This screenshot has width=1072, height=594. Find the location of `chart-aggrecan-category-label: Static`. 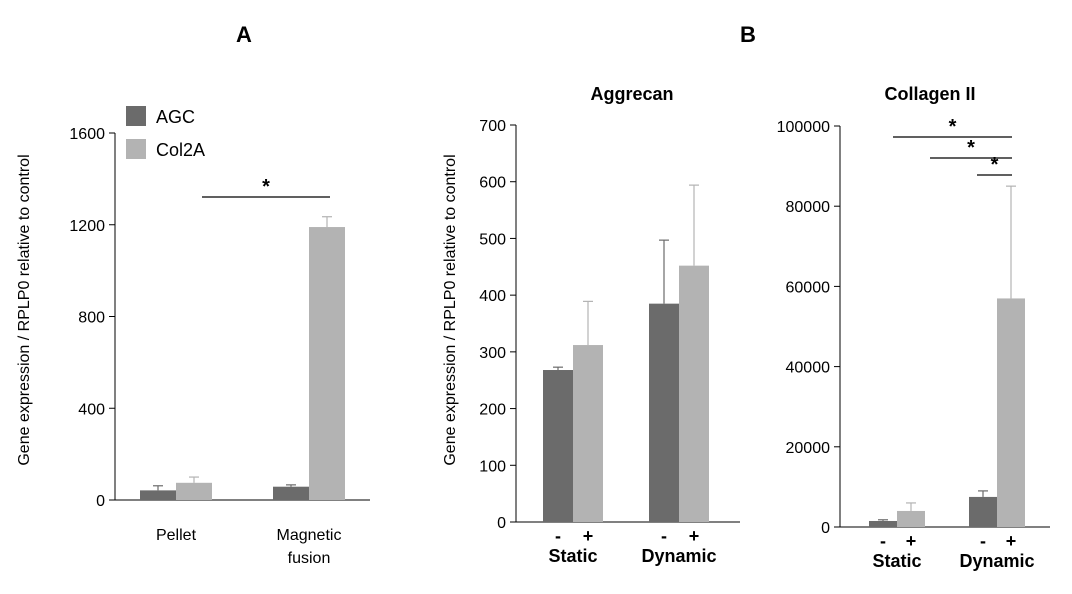

chart-aggrecan-category-label: Static is located at coordinates (572, 556).